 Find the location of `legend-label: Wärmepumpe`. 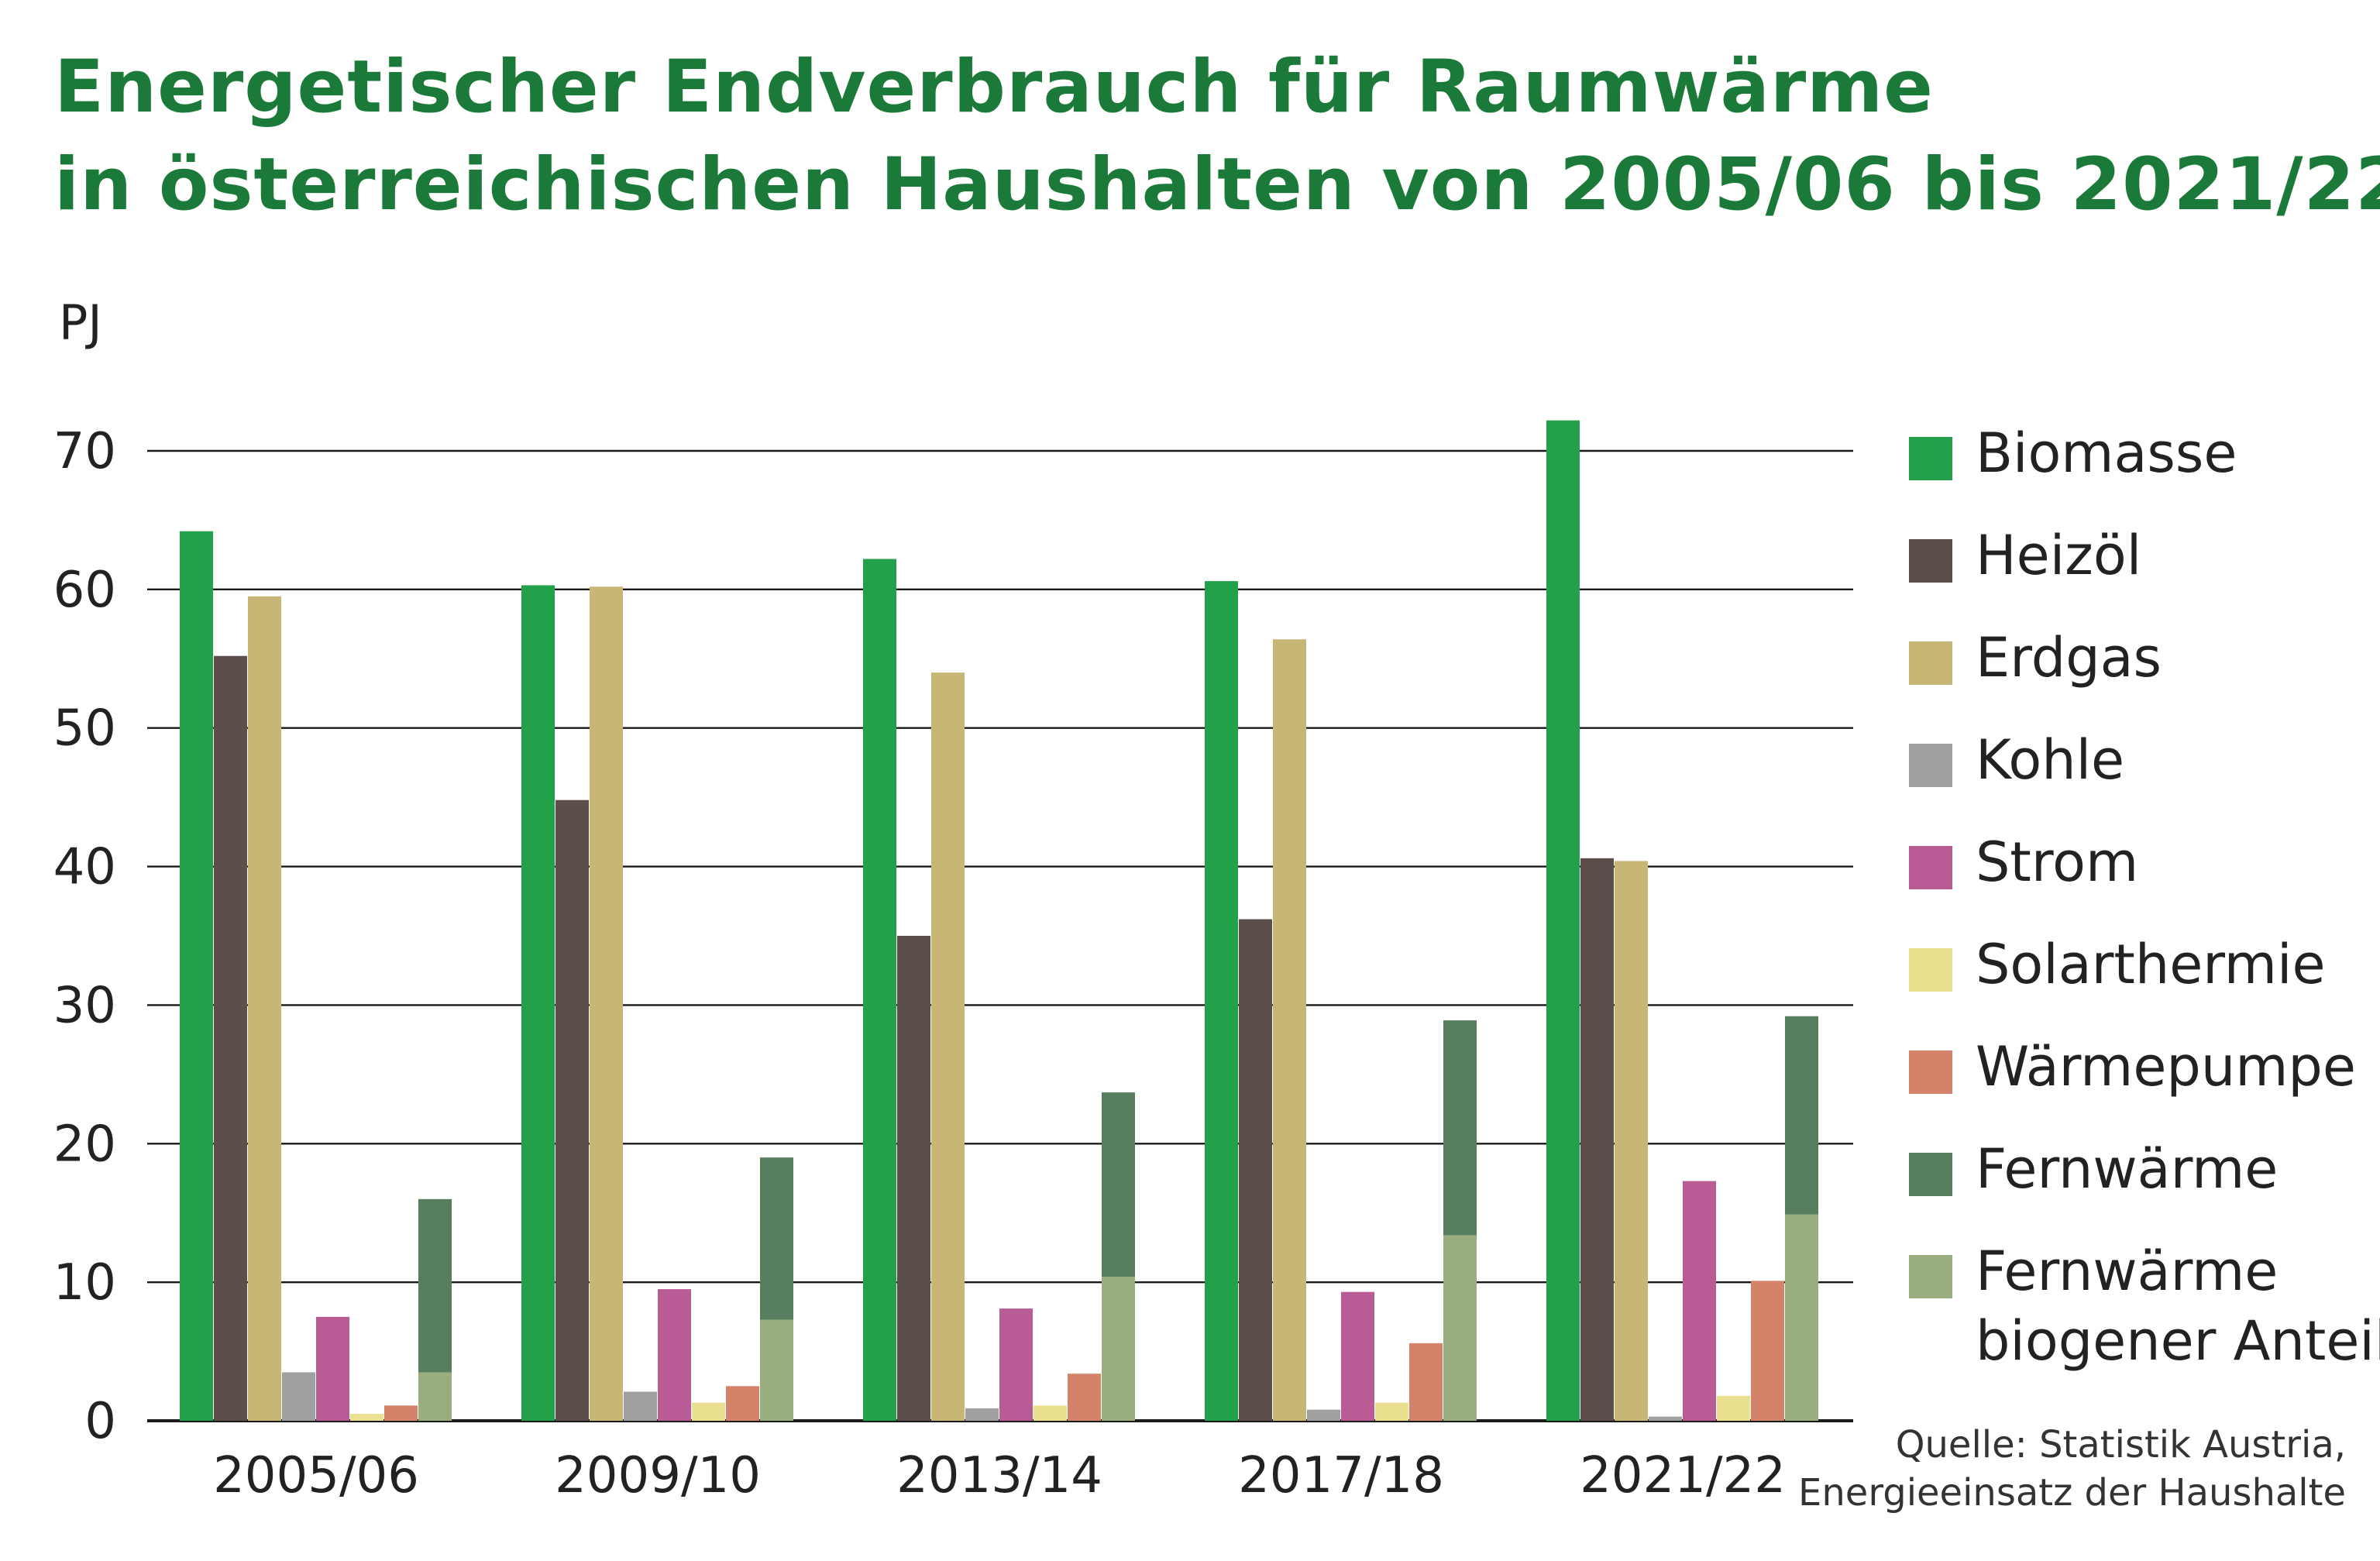

legend-label: Wärmepumpe is located at coordinates (2166, 1067).